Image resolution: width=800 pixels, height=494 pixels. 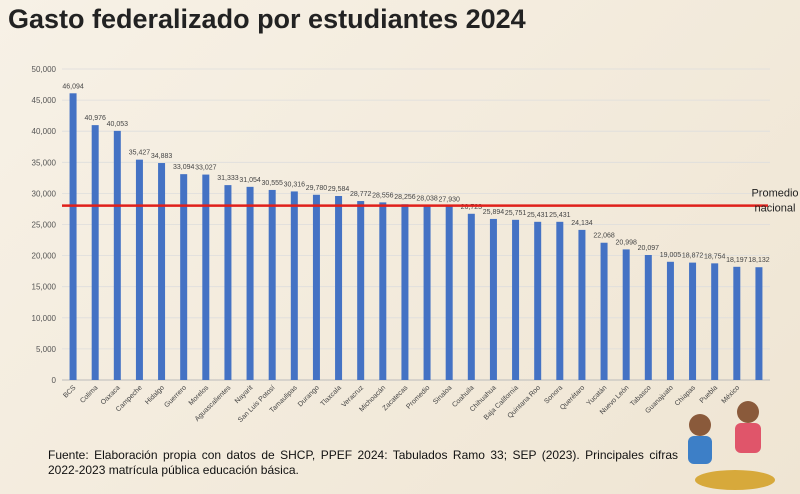 I want to click on value-label: 33,094, so click(x=184, y=167).